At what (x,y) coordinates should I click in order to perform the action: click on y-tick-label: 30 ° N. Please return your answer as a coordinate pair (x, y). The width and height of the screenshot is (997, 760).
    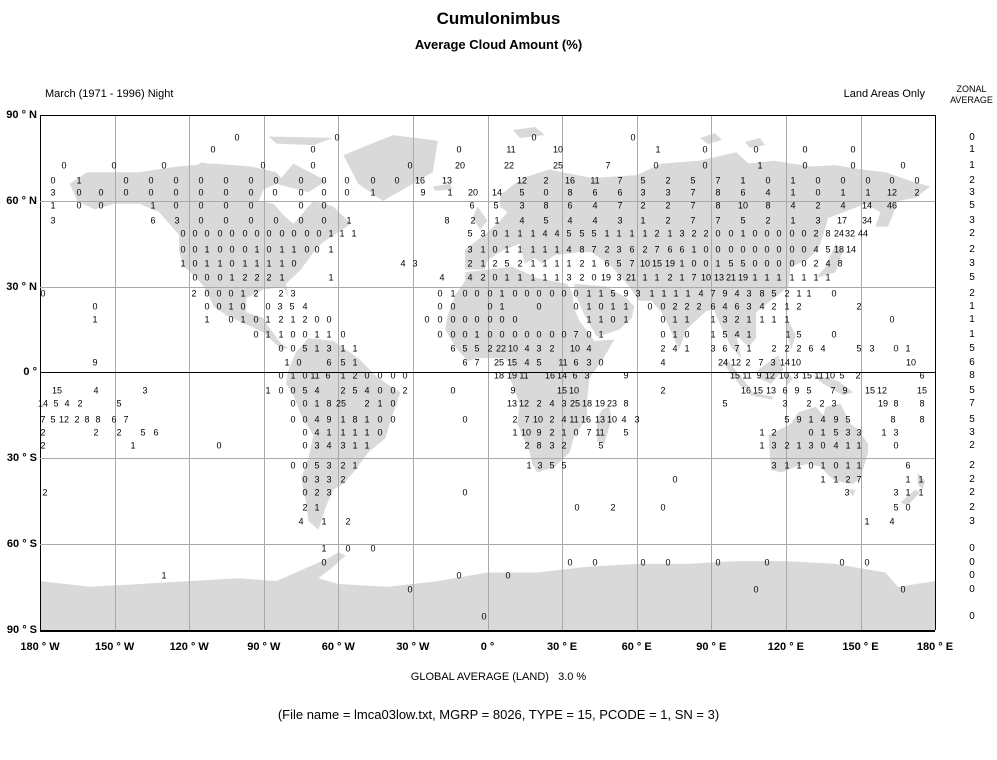
    Looking at the image, I should click on (21, 286).